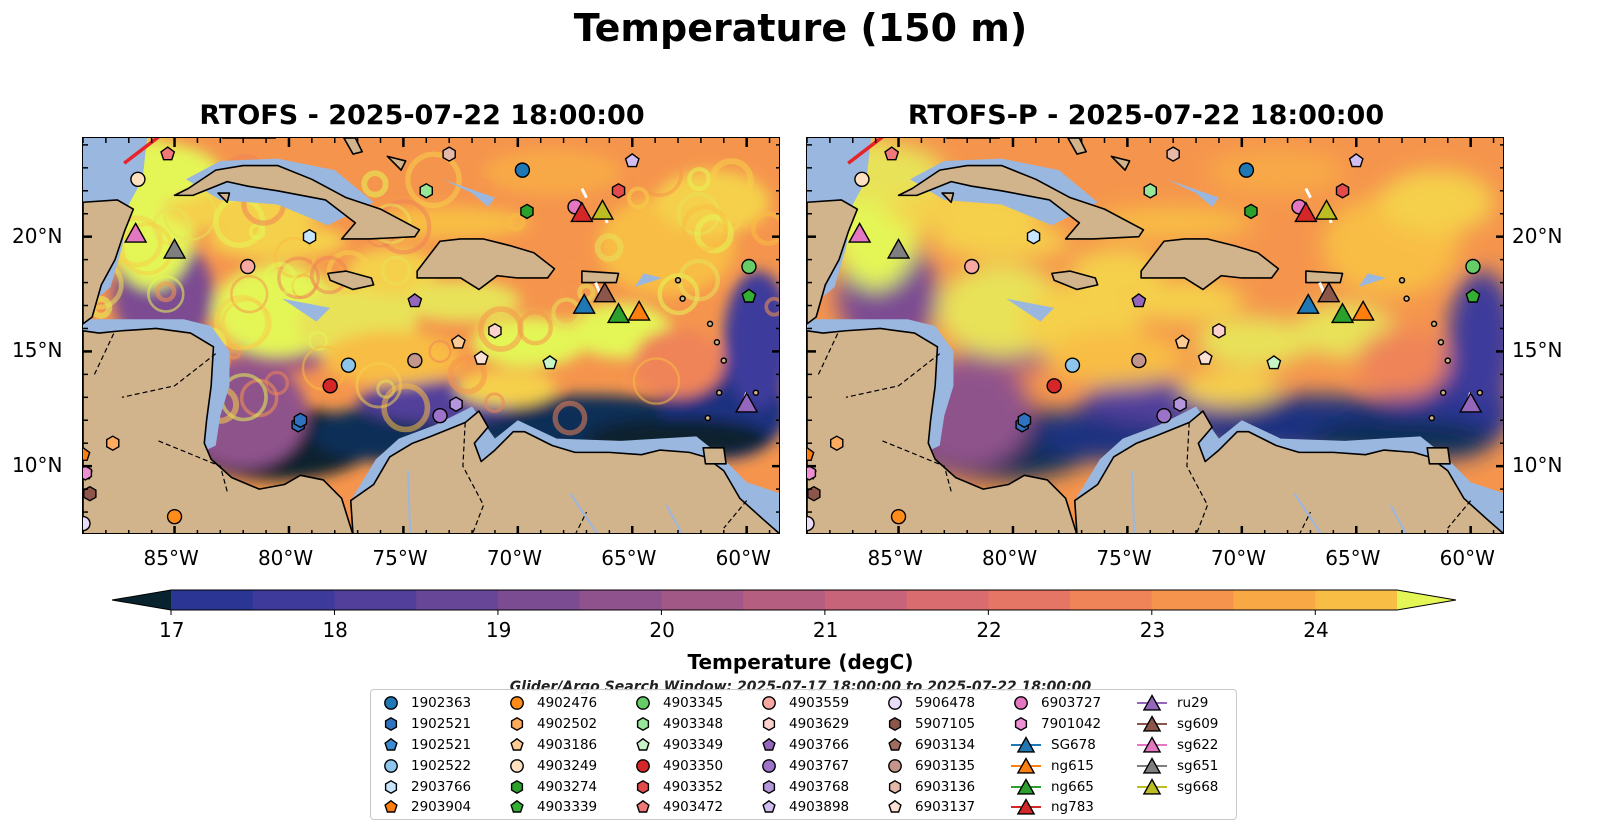  I want to click on legend-label: 5907105, so click(945, 724).